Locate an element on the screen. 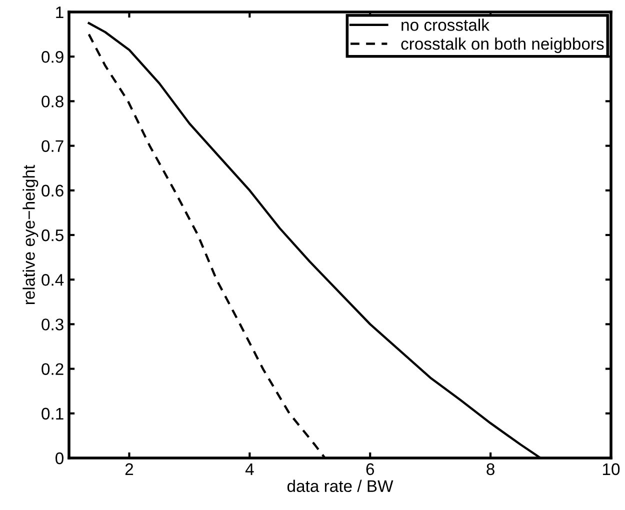 The width and height of the screenshot is (625, 510). y-tick-label: 0.1 is located at coordinates (53, 414).